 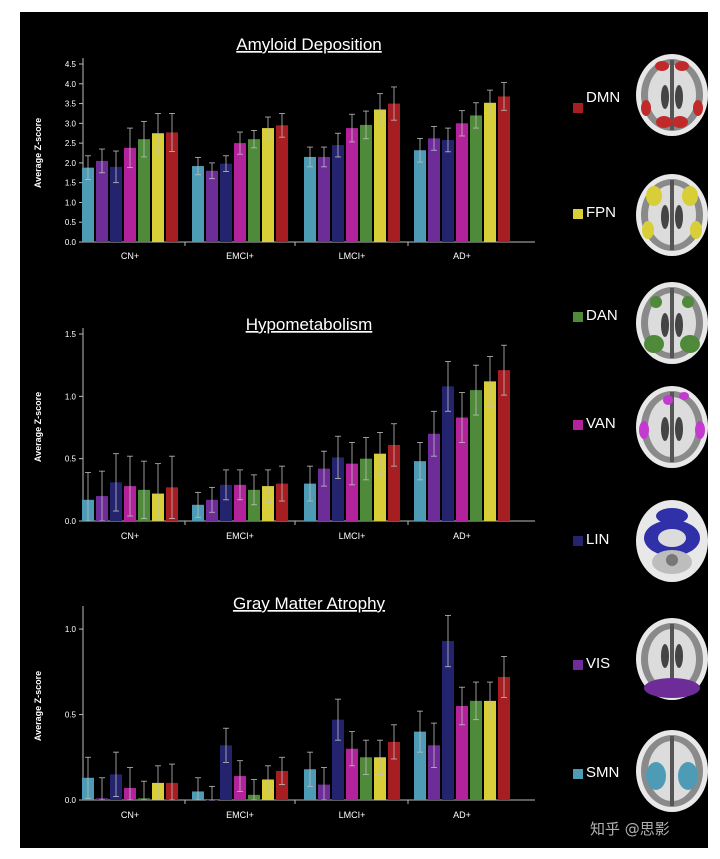 I want to click on y-tick-label: 4.0, so click(x=71, y=84).